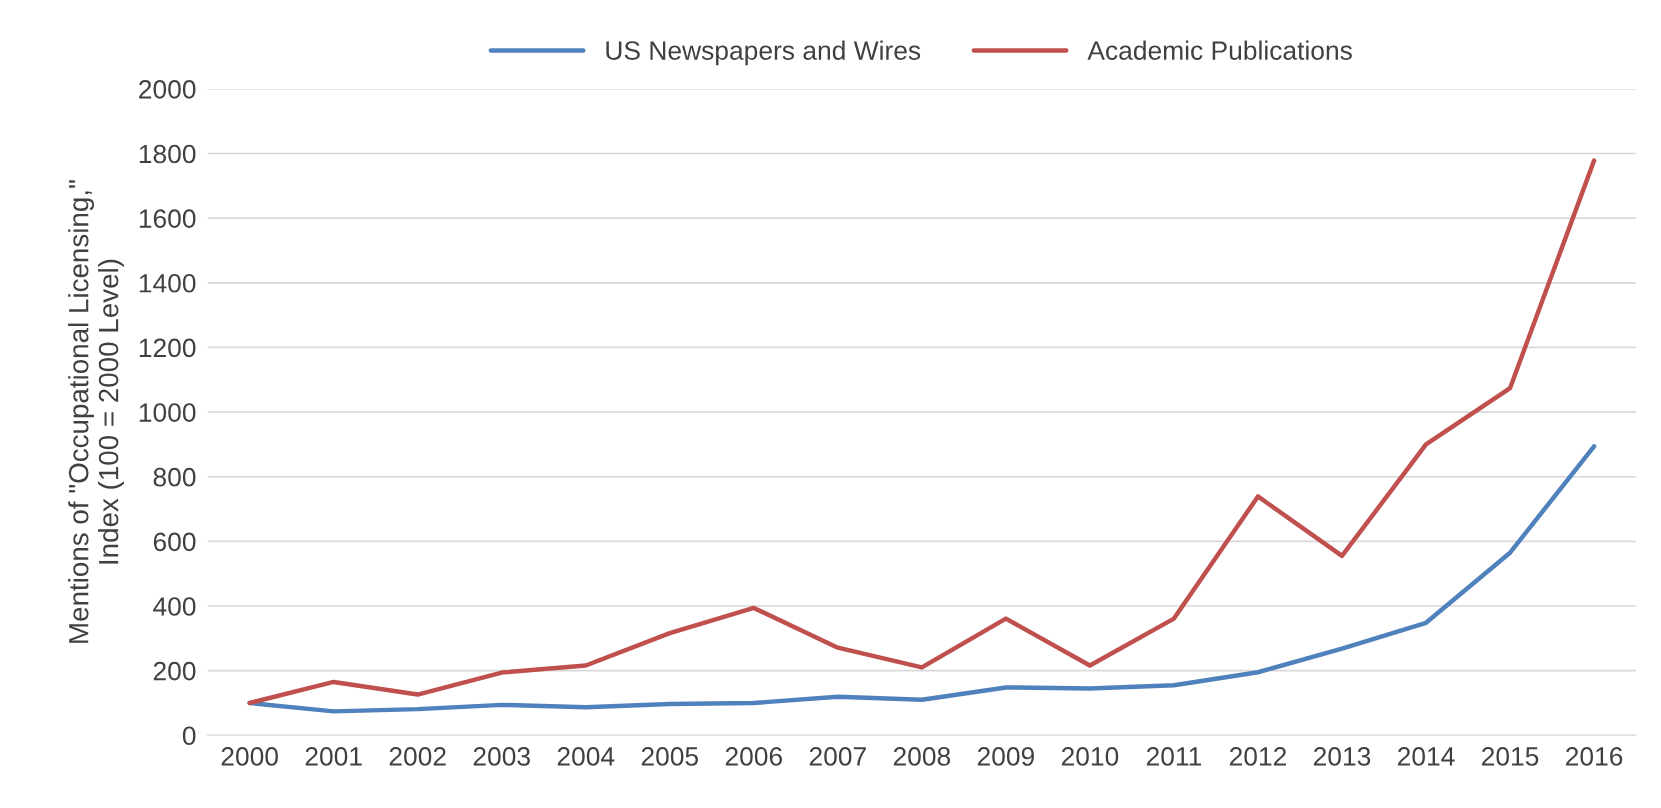  I want to click on x-tick-label: 2012, so click(1257, 756).